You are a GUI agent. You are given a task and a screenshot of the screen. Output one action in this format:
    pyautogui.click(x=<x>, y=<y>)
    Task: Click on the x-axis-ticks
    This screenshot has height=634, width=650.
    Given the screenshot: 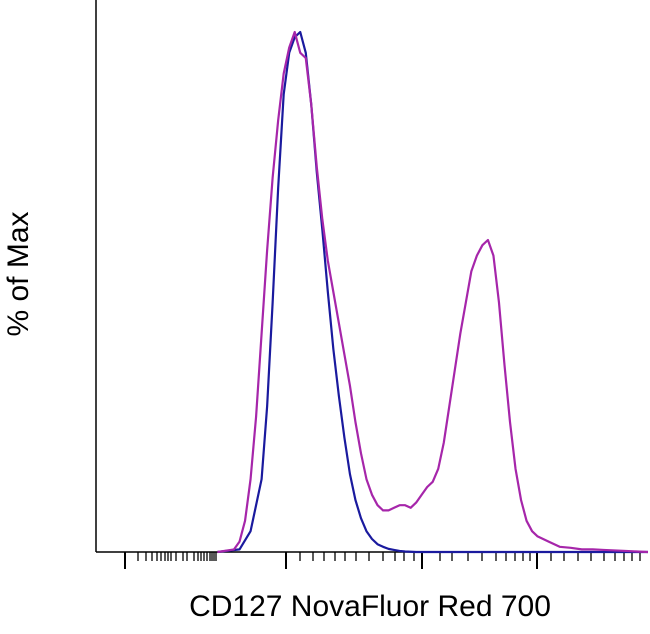 What is the action you would take?
    pyautogui.click(x=382, y=560)
    